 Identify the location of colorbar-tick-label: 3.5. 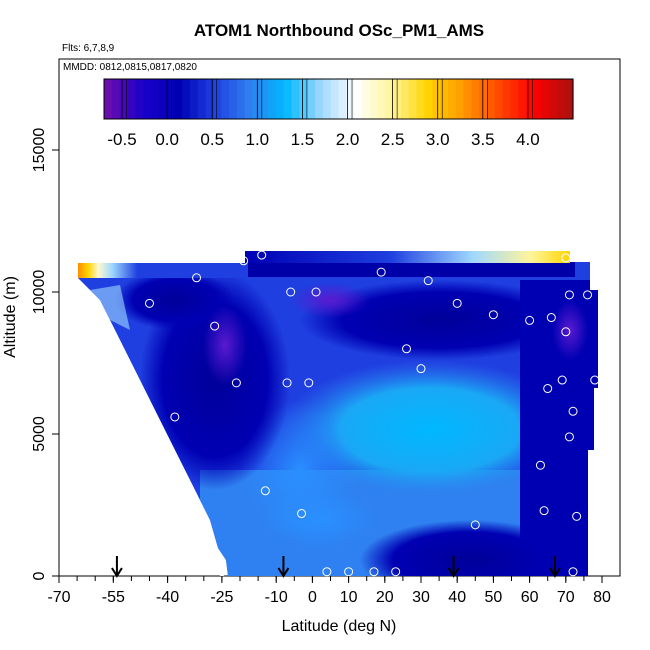
(483, 139).